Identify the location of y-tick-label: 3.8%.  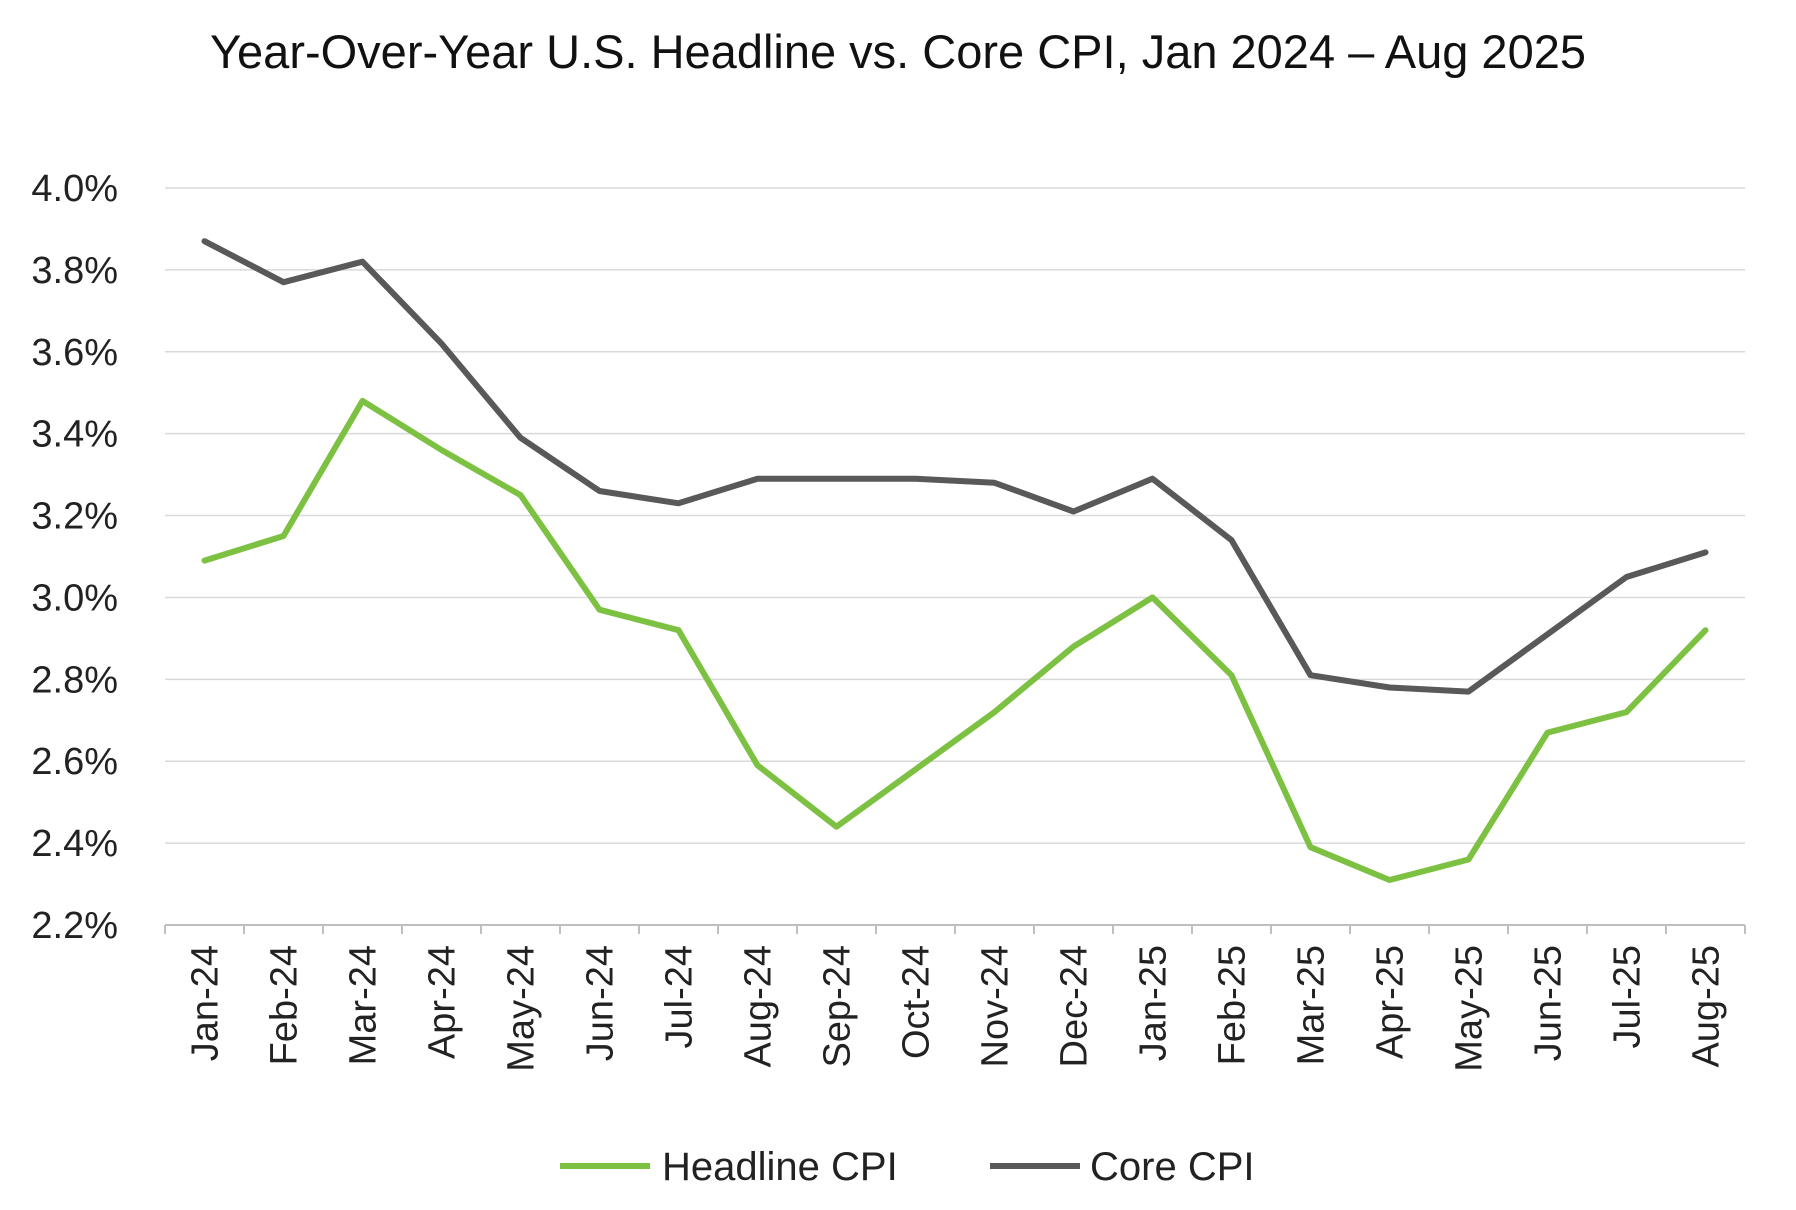
(74, 271).